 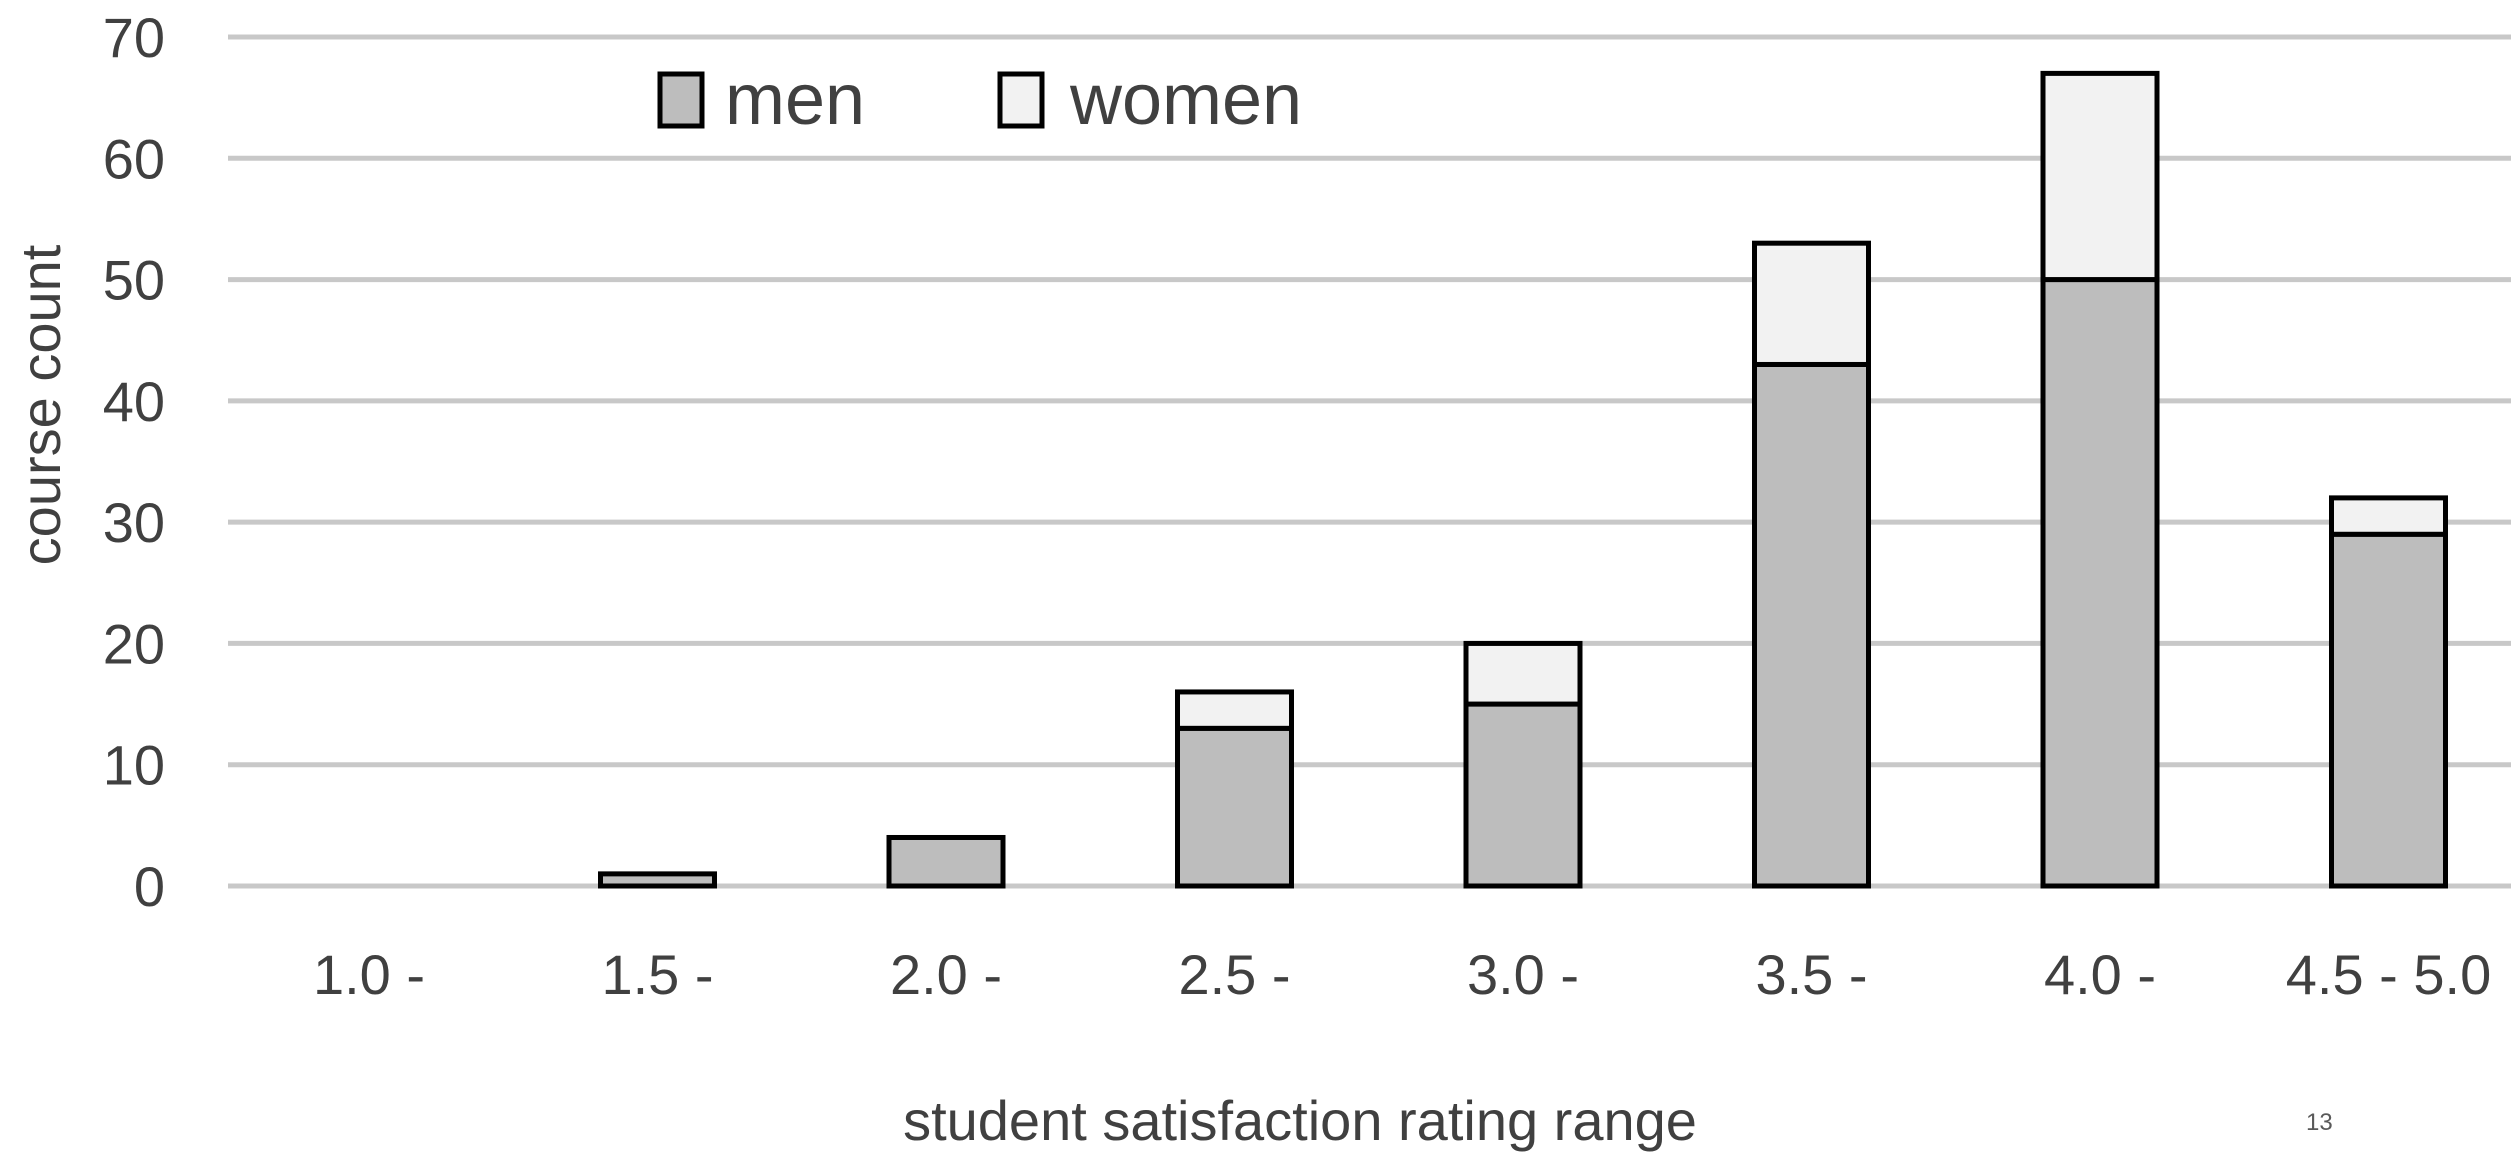 I want to click on x-tick-label: 4.5 - 5.0, so click(x=2388, y=974).